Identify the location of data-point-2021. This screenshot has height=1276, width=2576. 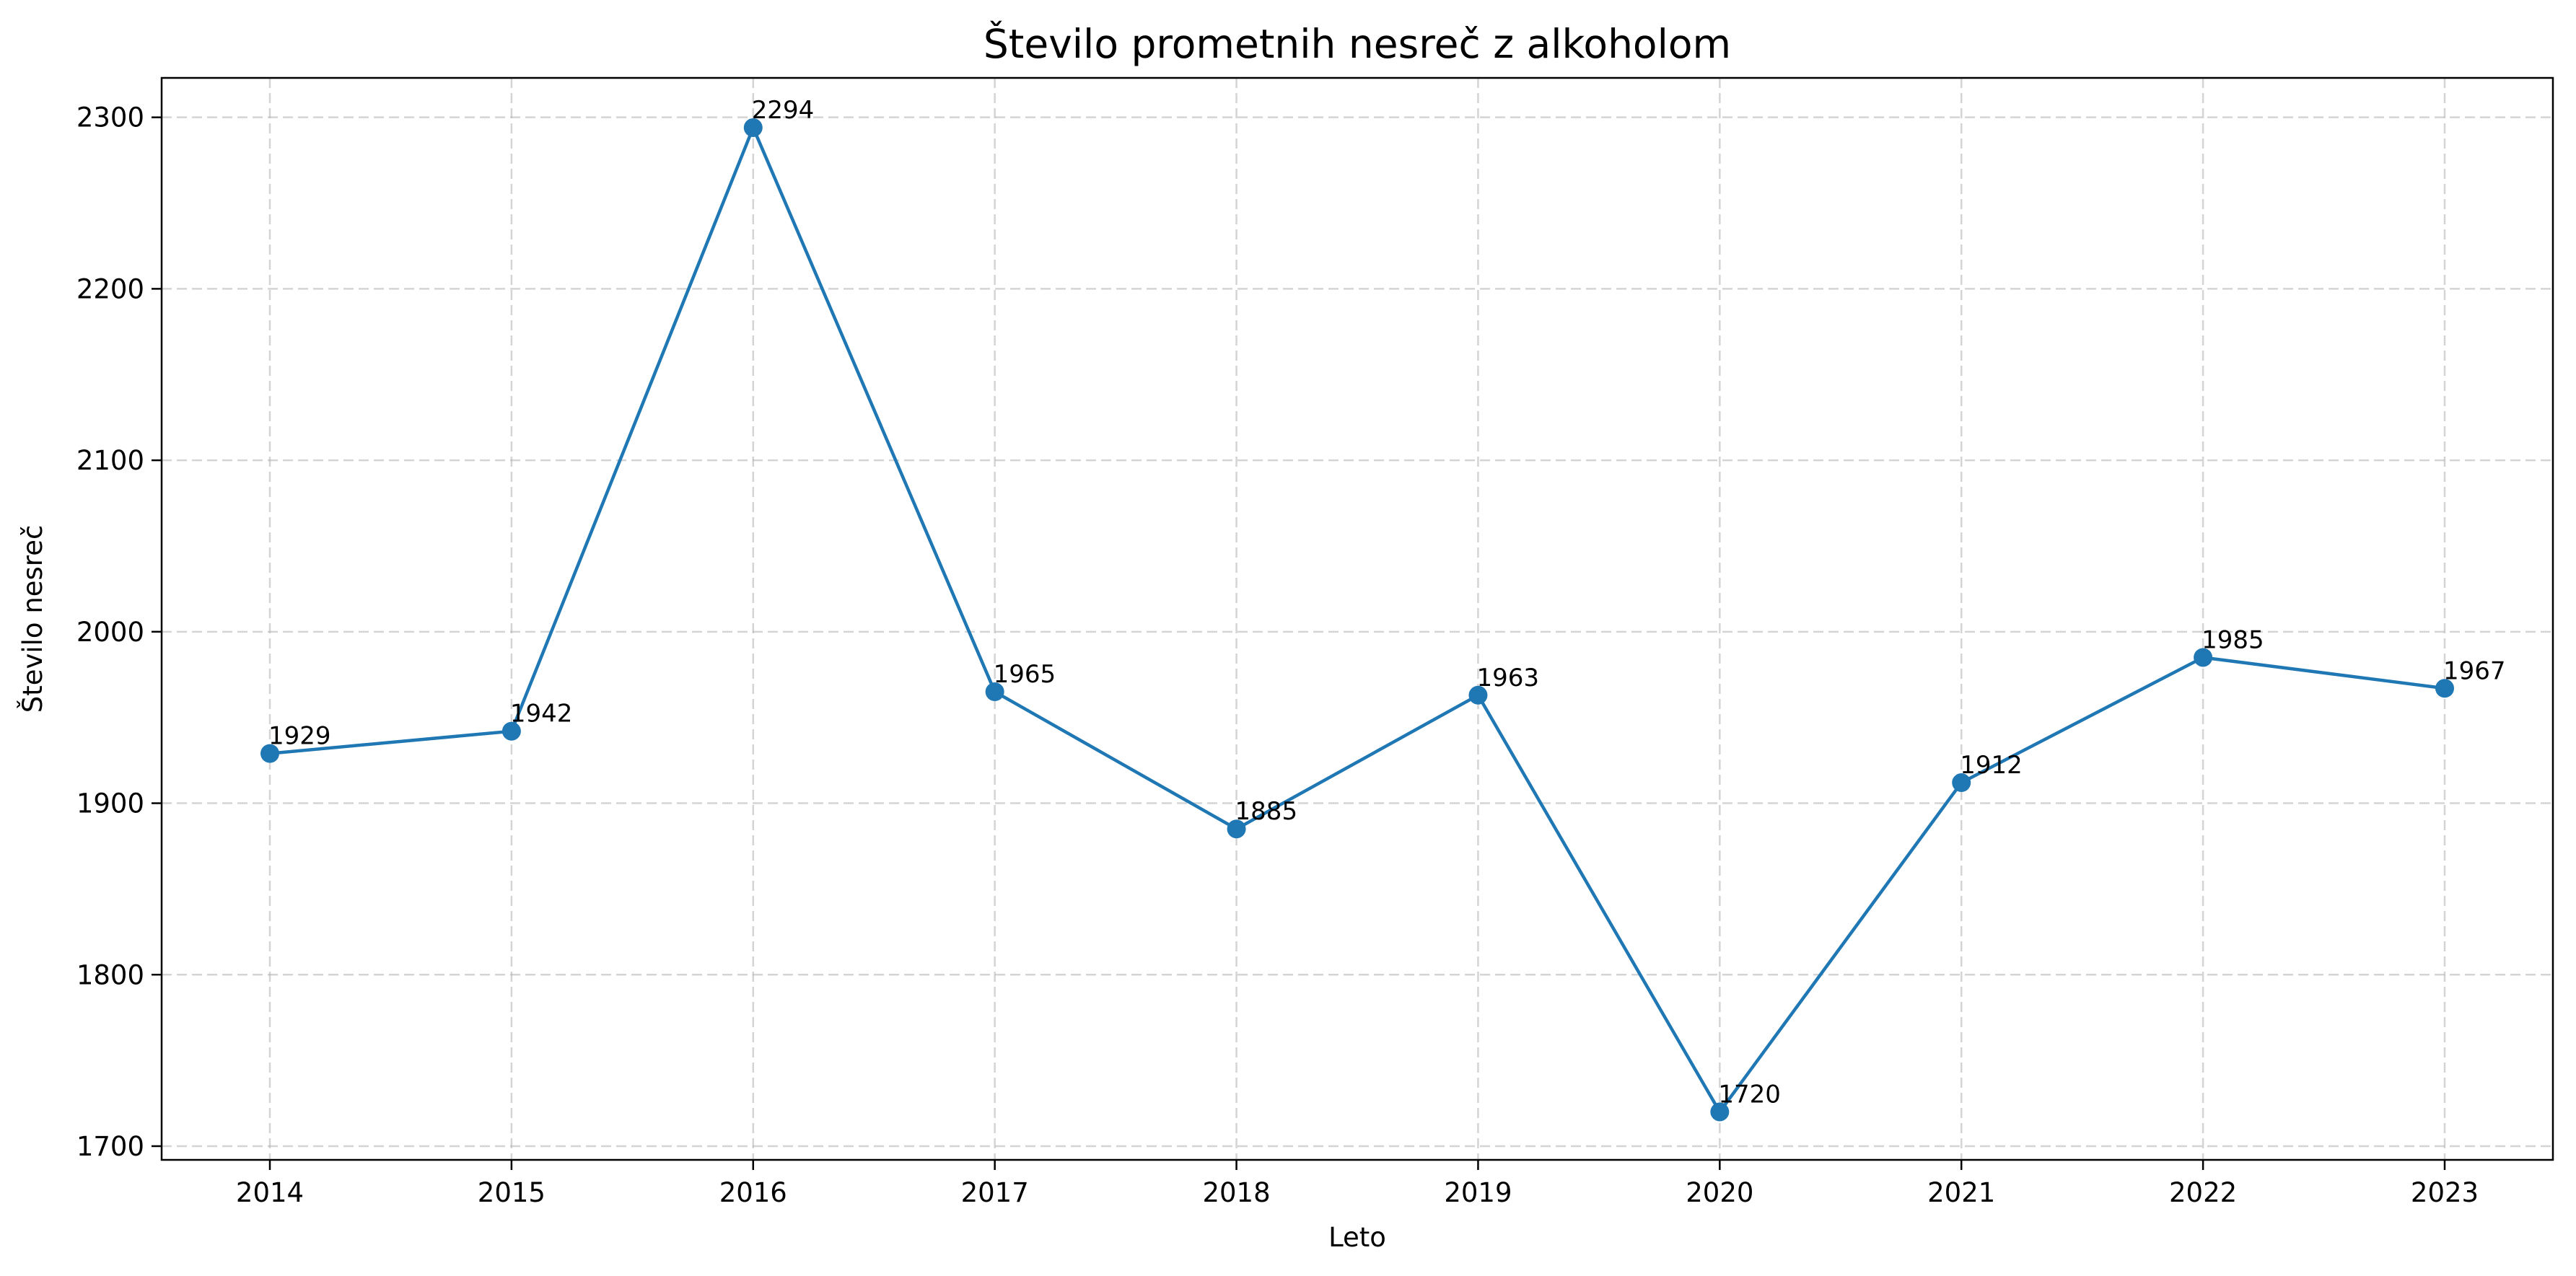
(1961, 783).